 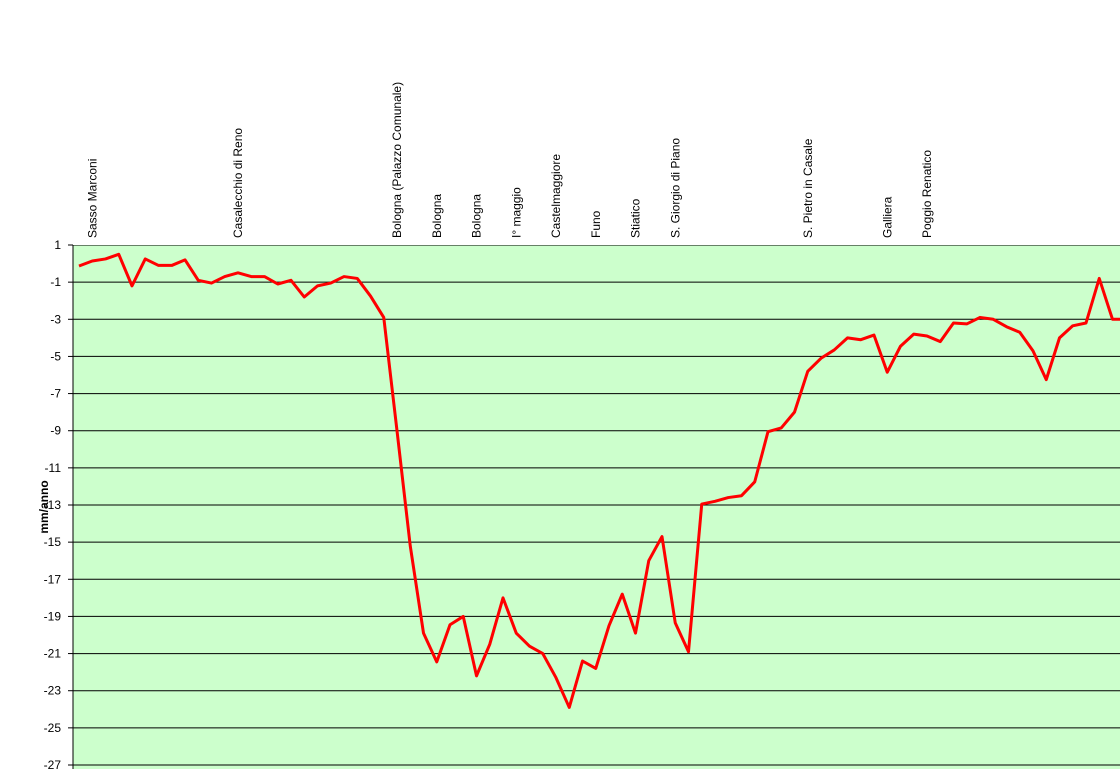 I want to click on y-tick-label: -9, so click(x=55, y=431).